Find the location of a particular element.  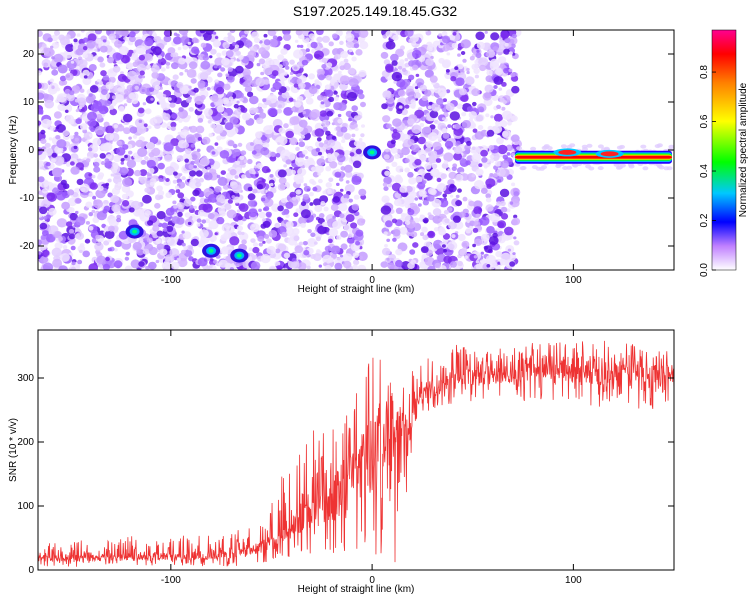

y-tick-label: 20 is located at coordinates (29, 54).